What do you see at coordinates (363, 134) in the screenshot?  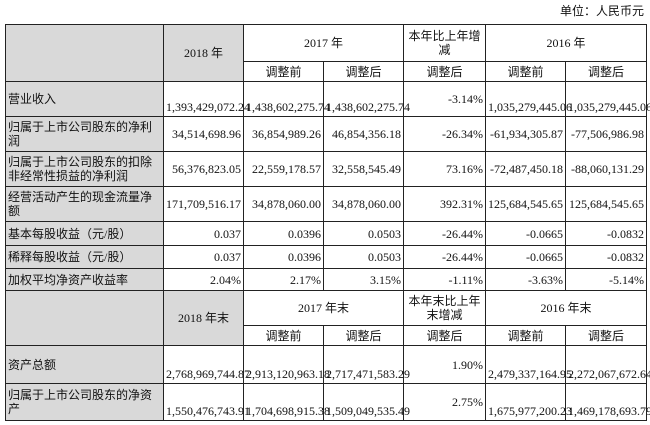 I see `value-cell: 46,854,356.18` at bounding box center [363, 134].